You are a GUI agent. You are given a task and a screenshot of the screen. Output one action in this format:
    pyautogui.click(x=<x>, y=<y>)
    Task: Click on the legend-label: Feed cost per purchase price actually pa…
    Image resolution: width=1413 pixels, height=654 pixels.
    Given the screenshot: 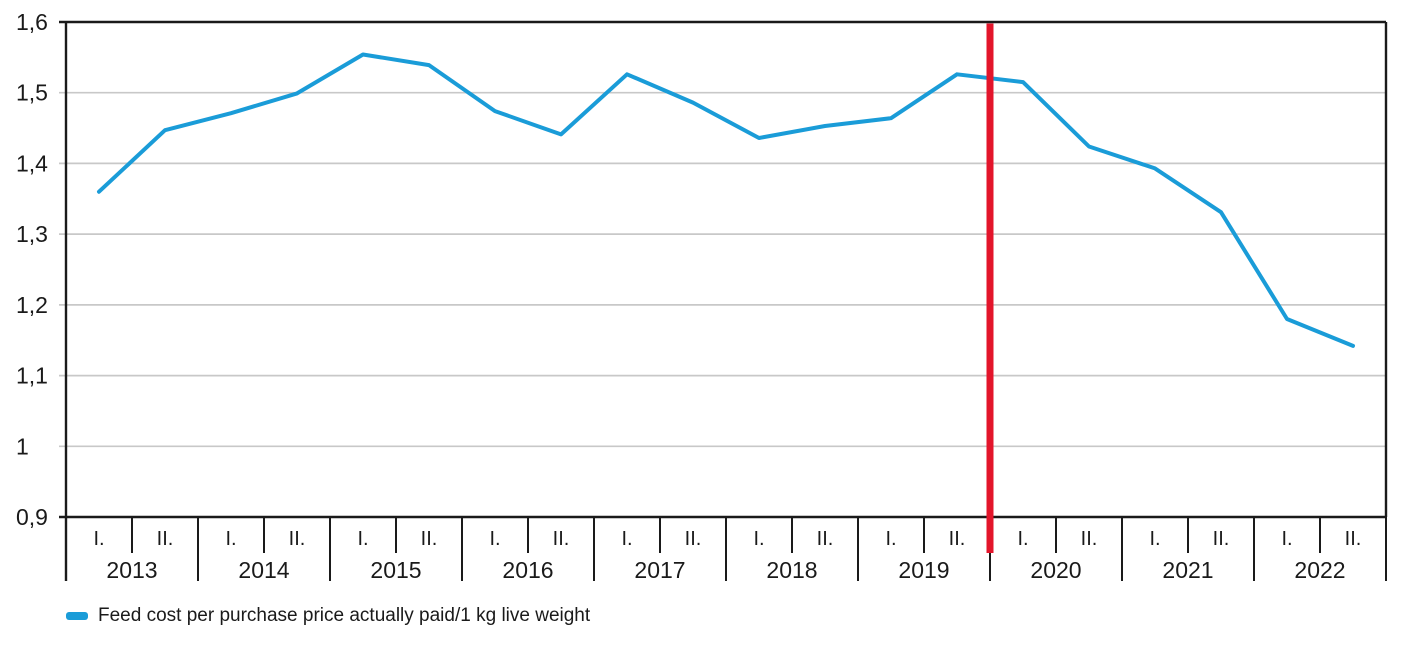 What is the action you would take?
    pyautogui.click(x=344, y=615)
    